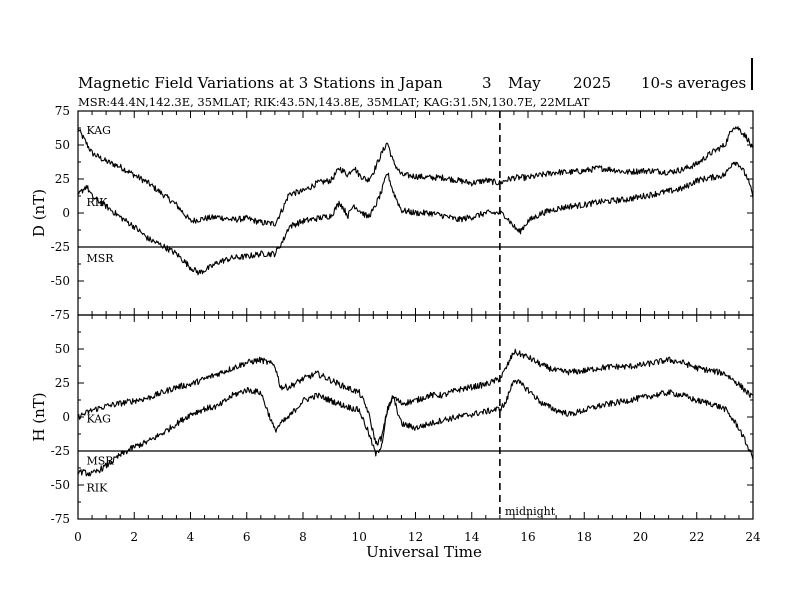  What do you see at coordinates (100, 461) in the screenshot?
I see `series-label-msr-1: MSR` at bounding box center [100, 461].